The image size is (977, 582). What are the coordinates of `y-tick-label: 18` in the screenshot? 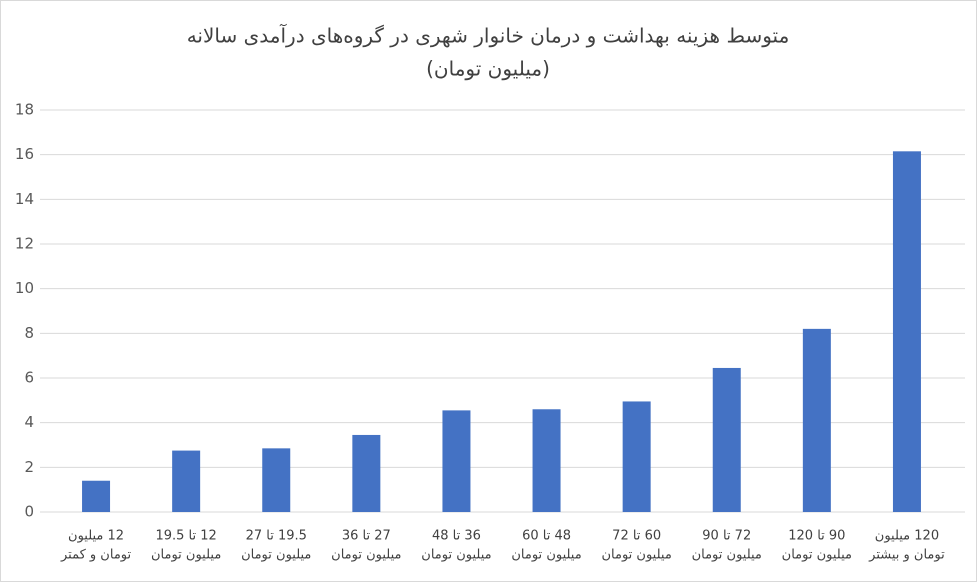 It's located at (24, 110).